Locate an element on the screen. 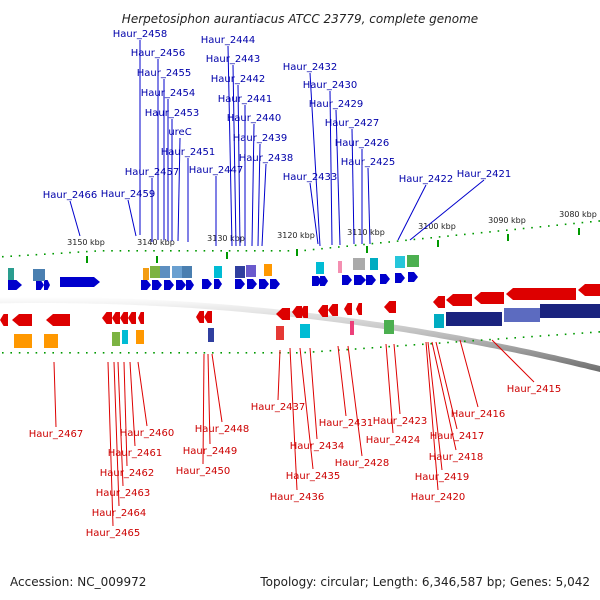  gene-label-bottom: Haur_2419 is located at coordinates (442, 477).